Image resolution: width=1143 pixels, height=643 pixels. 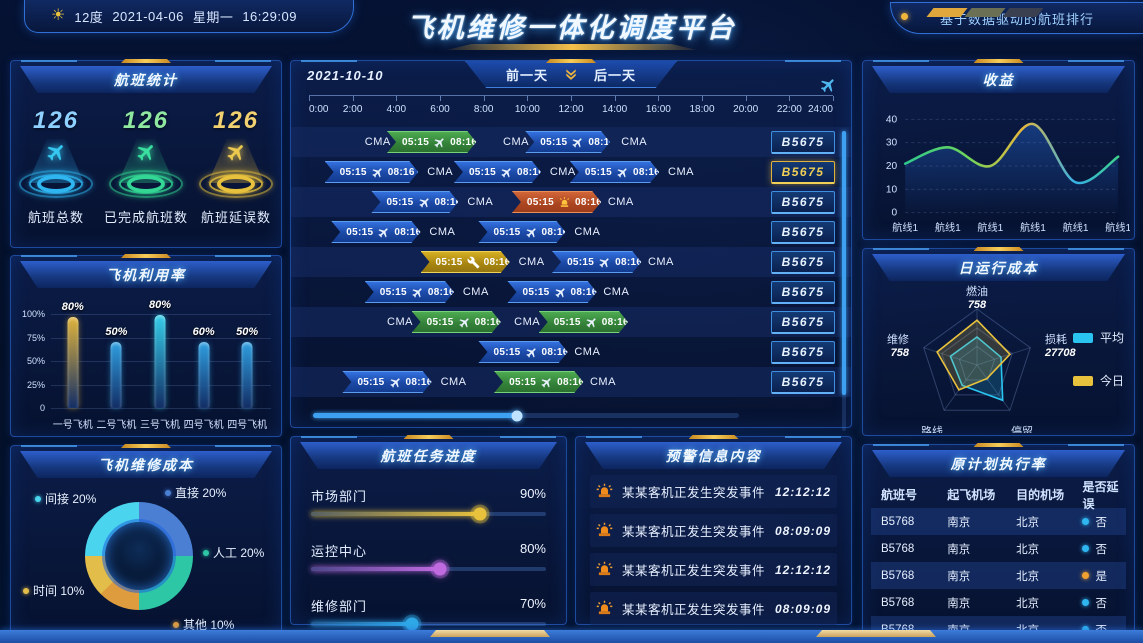 What do you see at coordinates (1099, 576) in the screenshot?
I see `delay-status: 是` at bounding box center [1099, 576].